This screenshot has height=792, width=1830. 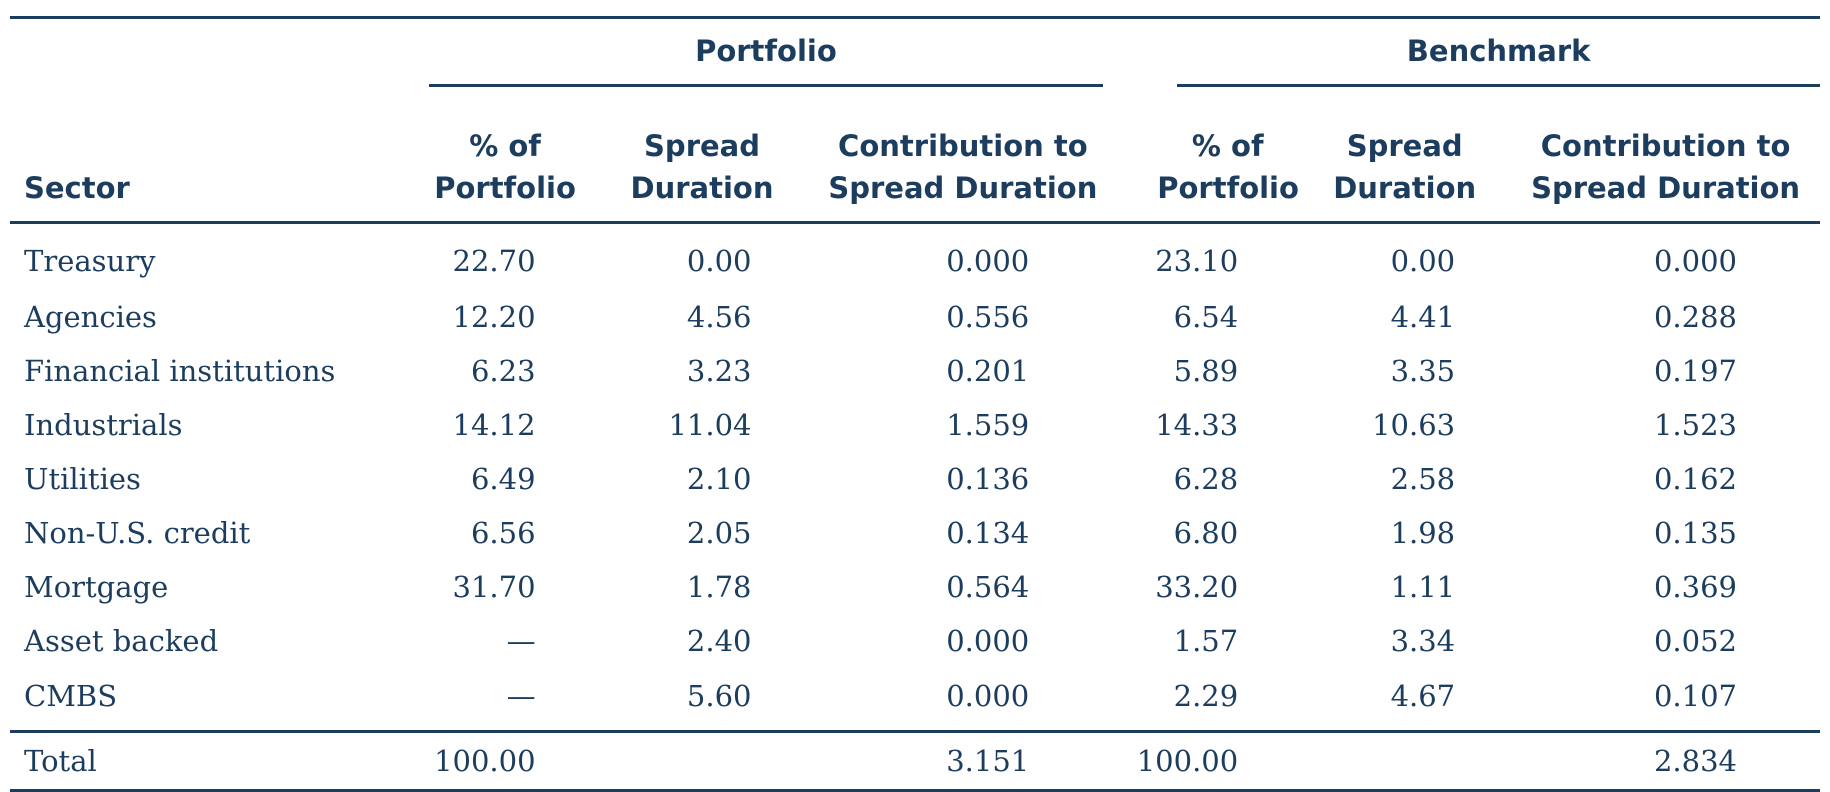 What do you see at coordinates (494, 317) in the screenshot?
I see `portfolio-pct-cell: 12.20` at bounding box center [494, 317].